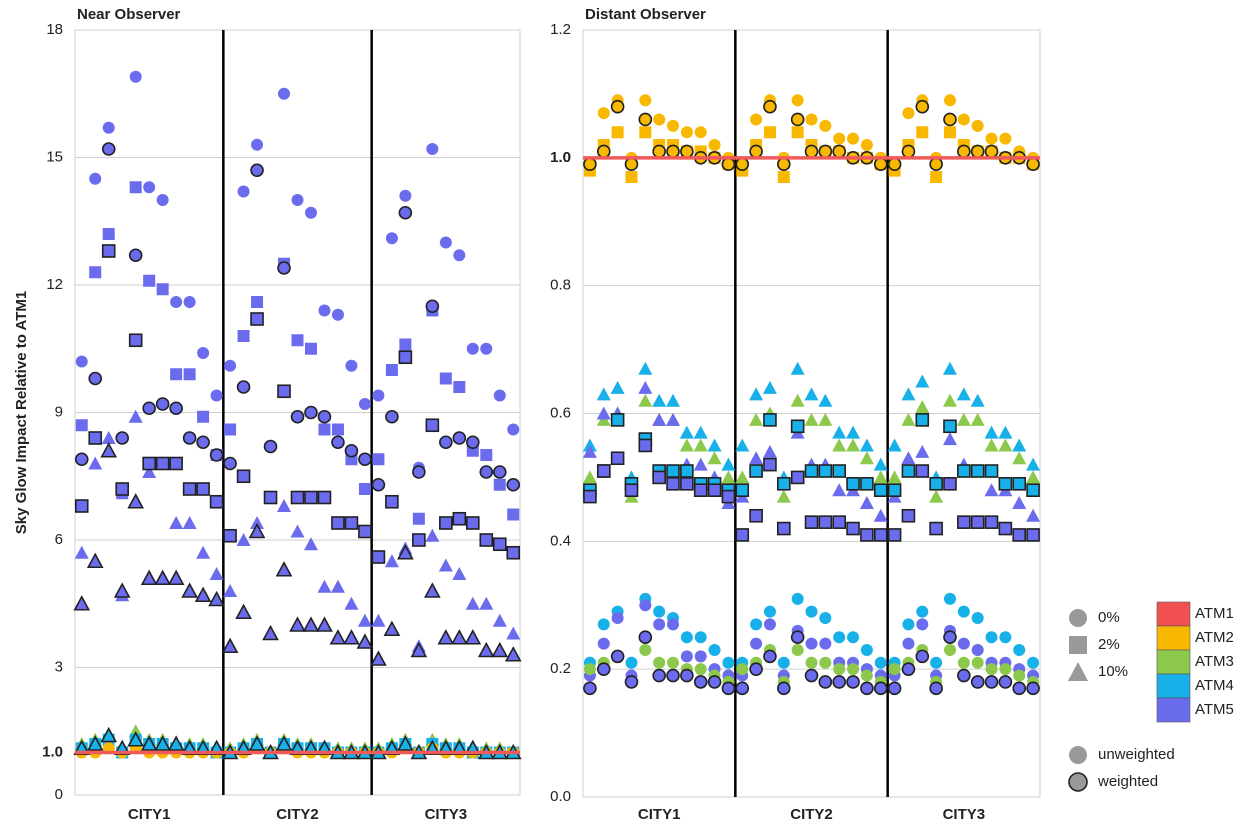  I want to click on y-tick-label: 3, so click(59, 666).